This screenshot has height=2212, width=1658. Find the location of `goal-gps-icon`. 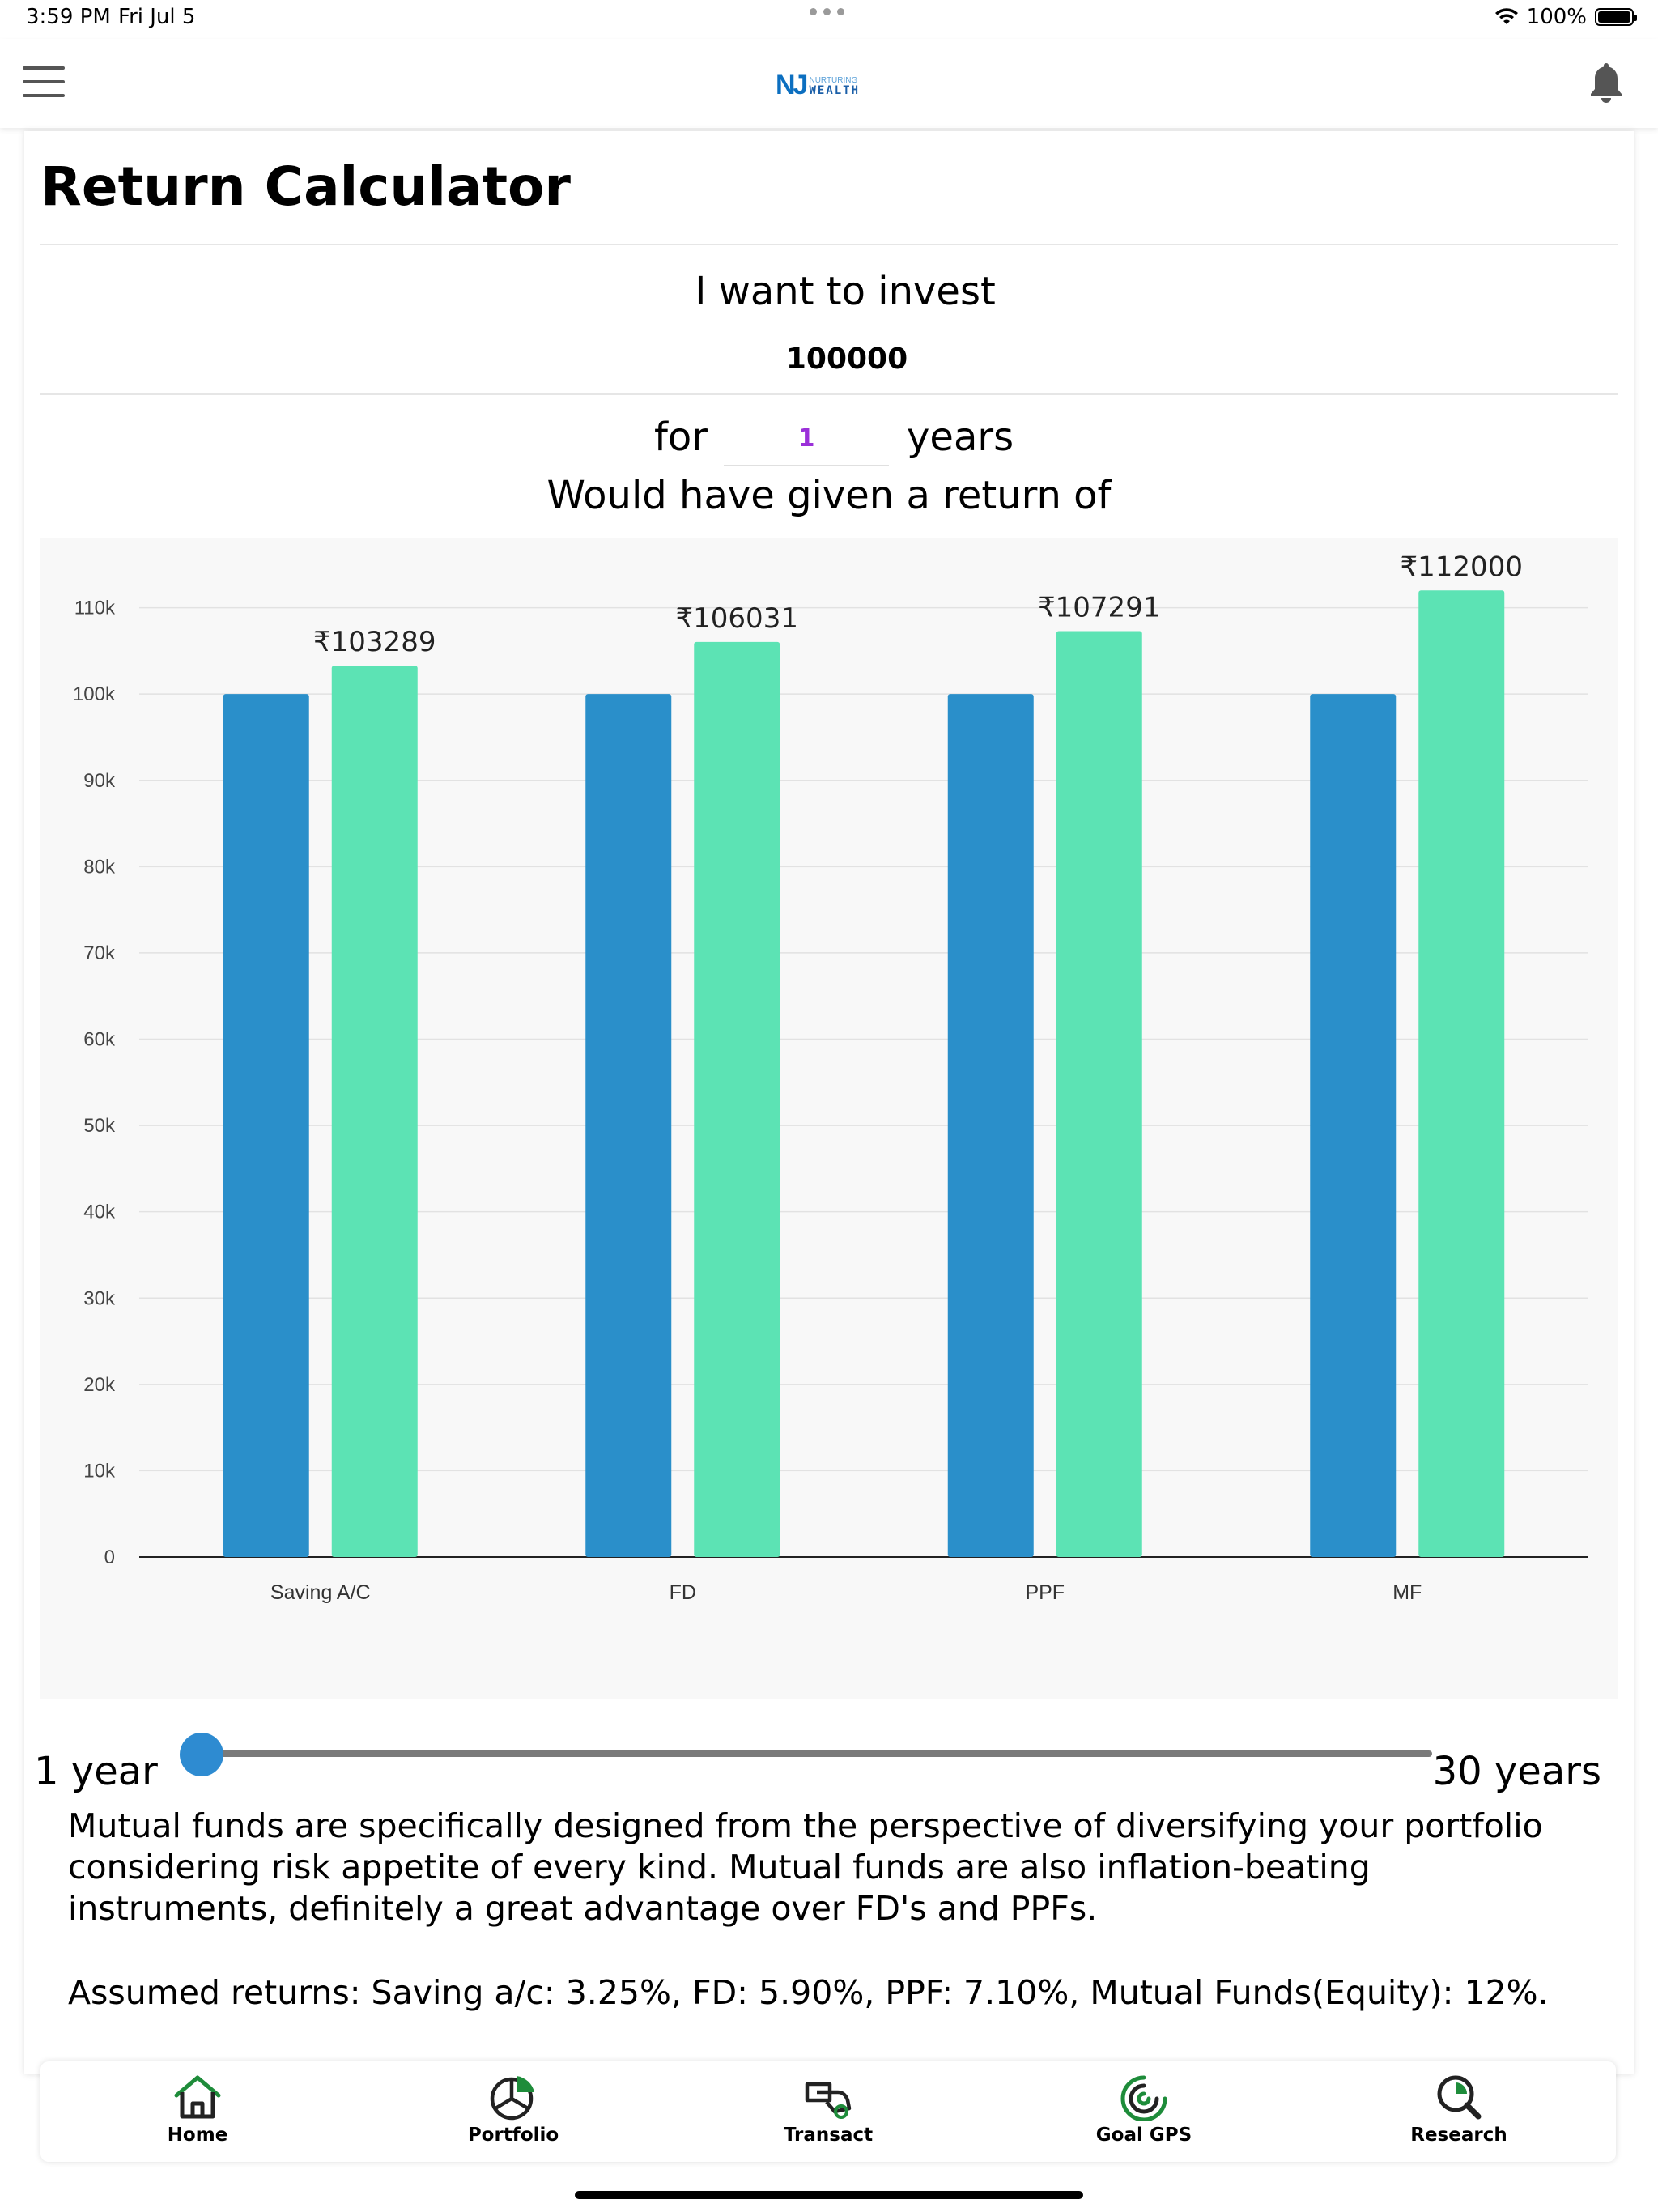

goal-gps-icon is located at coordinates (1143, 2098).